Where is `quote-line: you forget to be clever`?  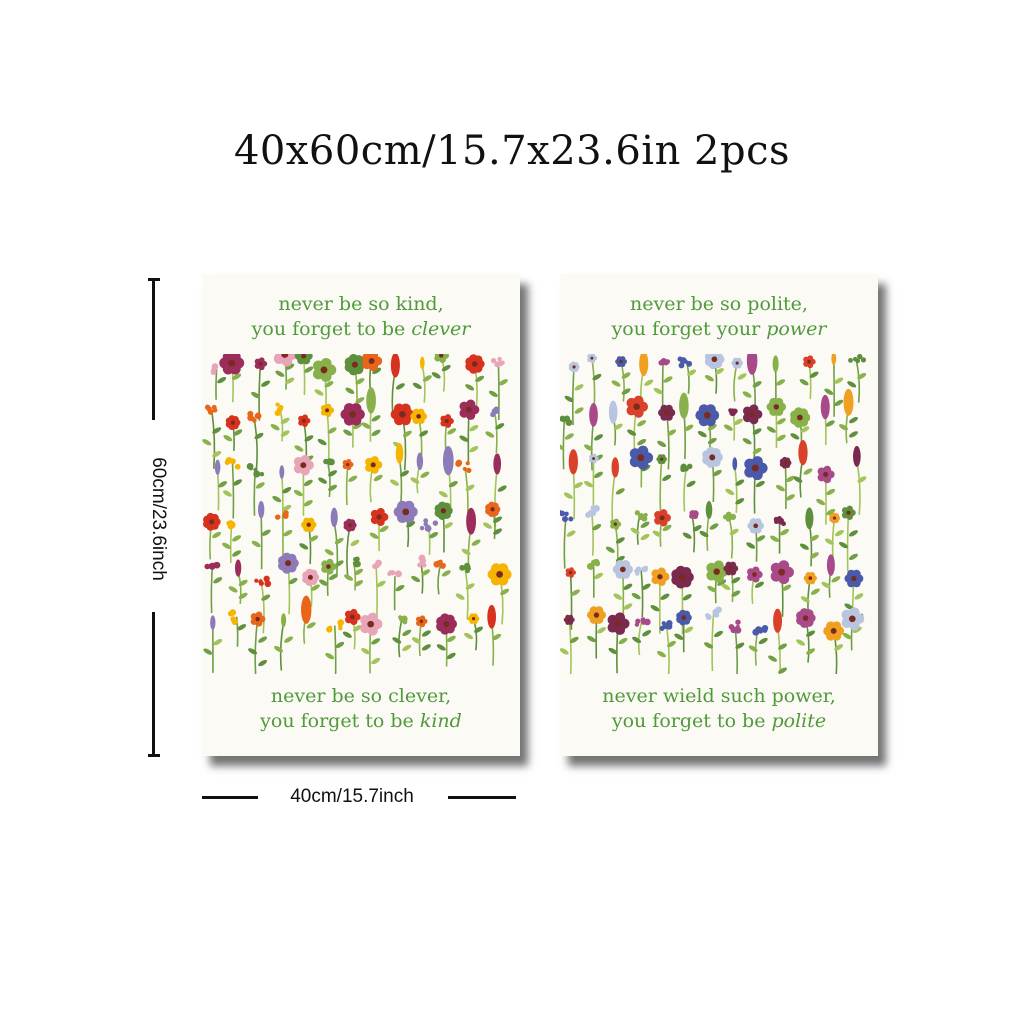 quote-line: you forget to be clever is located at coordinates (361, 329).